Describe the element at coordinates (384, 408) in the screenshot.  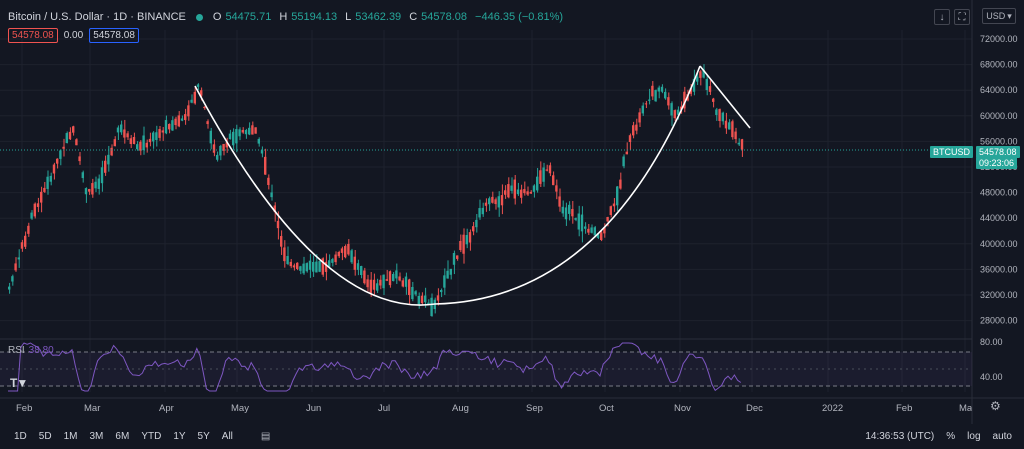
I see `time-axis-label: Jul` at that location.